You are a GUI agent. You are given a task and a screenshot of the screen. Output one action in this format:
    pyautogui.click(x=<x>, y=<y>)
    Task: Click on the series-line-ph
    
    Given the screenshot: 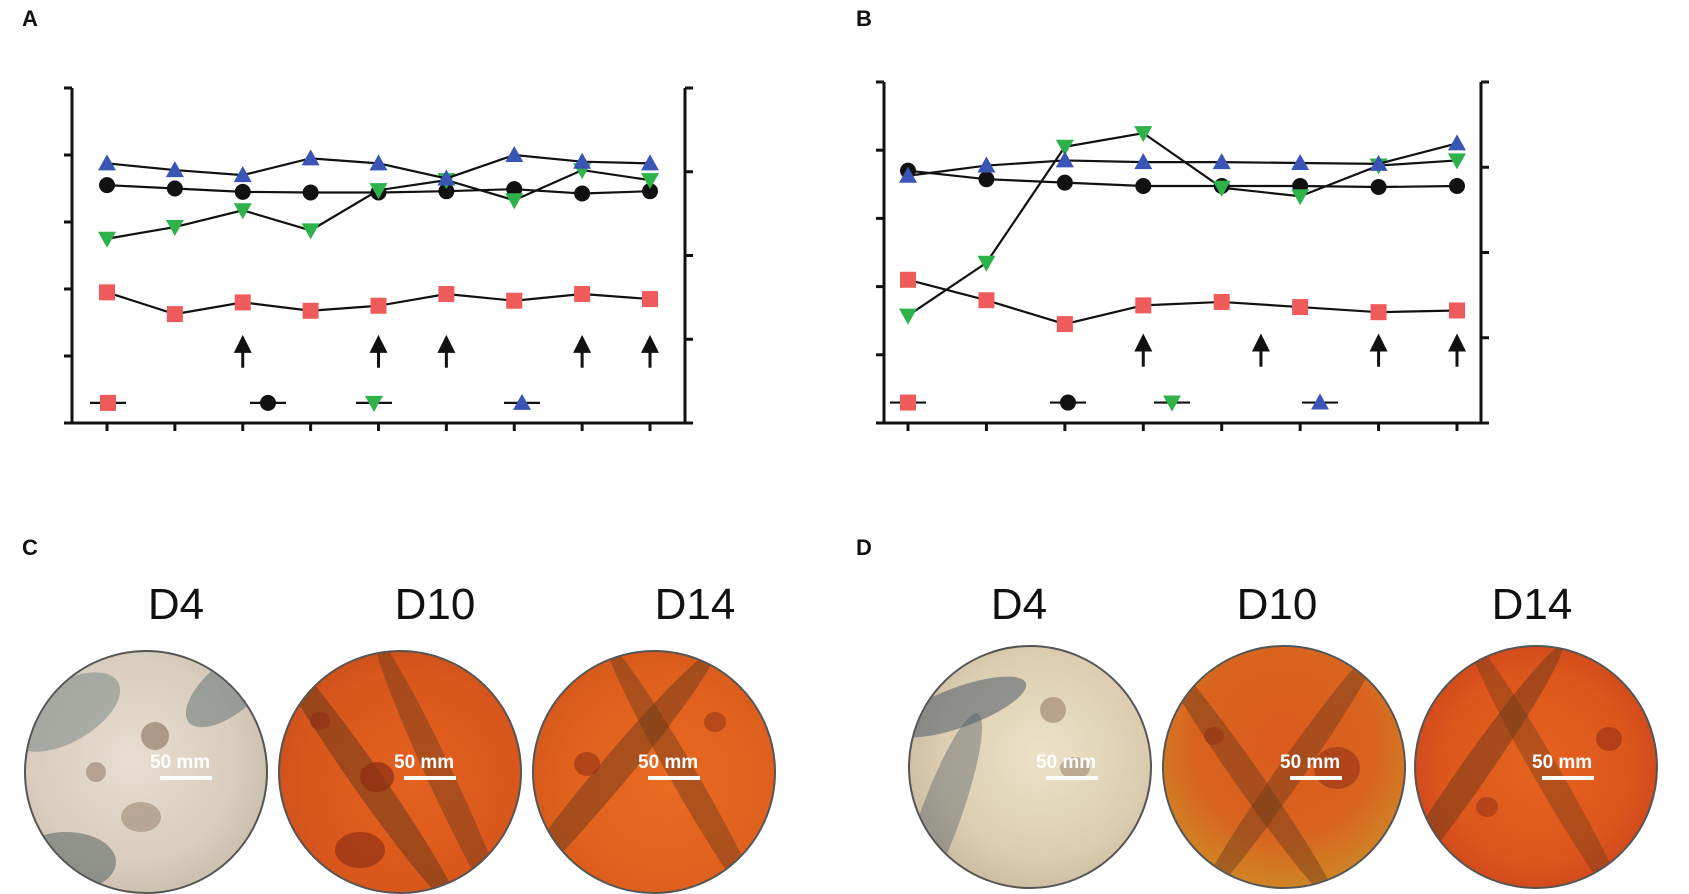 What is the action you would take?
    pyautogui.click(x=1182, y=179)
    